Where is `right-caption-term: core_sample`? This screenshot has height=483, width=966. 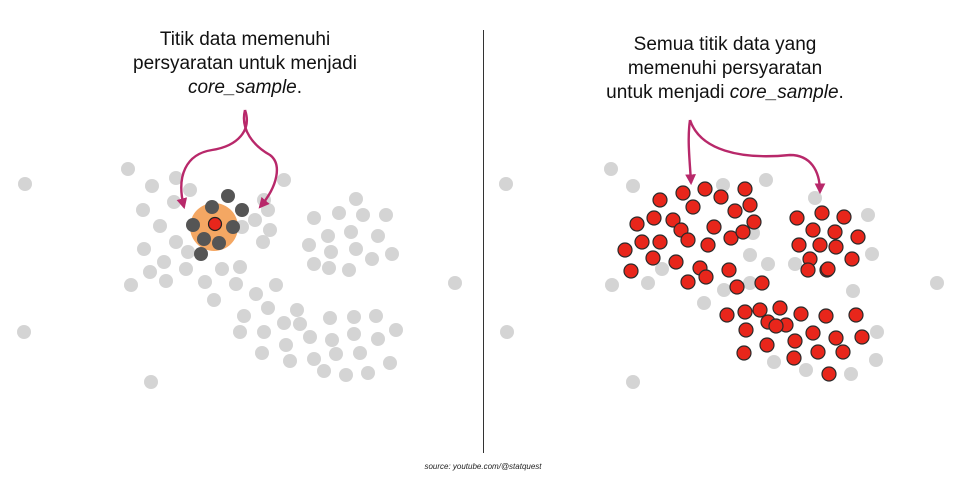
right-caption-term: core_sample is located at coordinates (784, 92).